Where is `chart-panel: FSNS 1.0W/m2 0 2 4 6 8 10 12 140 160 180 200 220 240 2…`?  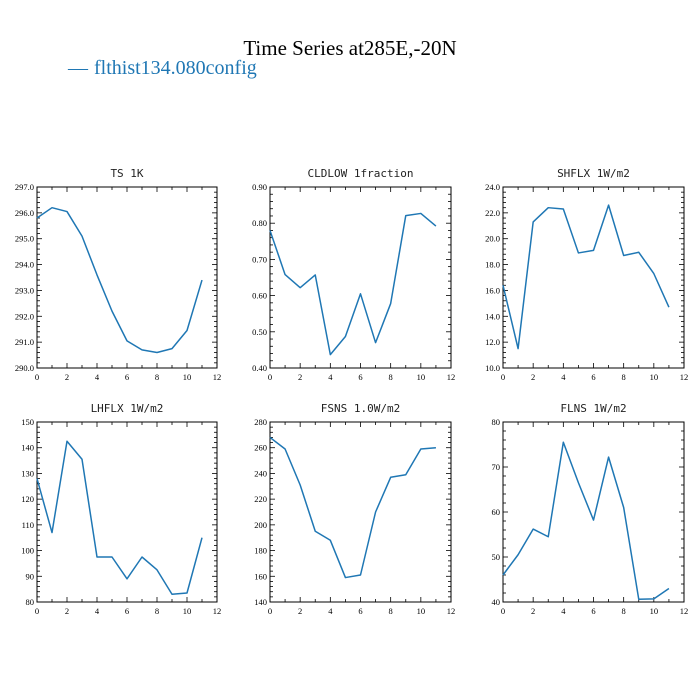 chart-panel: FSNS 1.0W/m2 0 2 4 6 8 10 12 140 160 180 200 220 240 2… is located at coordinates (354, 509).